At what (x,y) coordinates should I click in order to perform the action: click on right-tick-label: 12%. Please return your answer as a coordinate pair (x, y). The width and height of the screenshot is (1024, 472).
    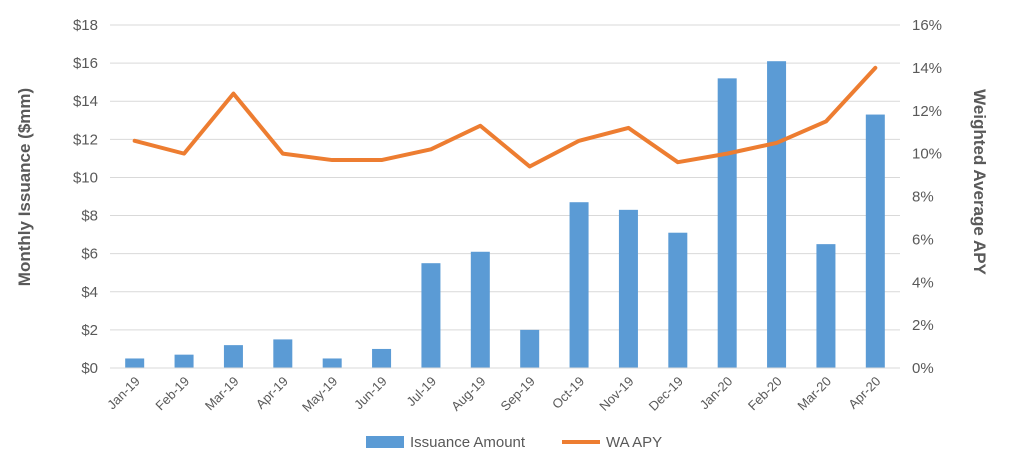
    Looking at the image, I should click on (927, 111).